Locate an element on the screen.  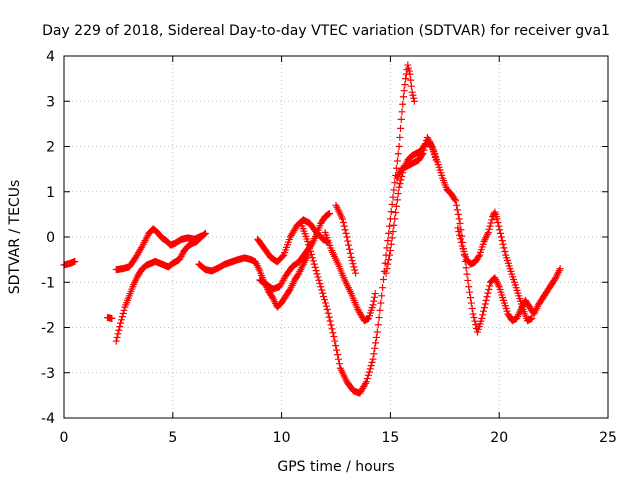
y-axis-label: SDTVAR / TECUs is located at coordinates (15, 237).